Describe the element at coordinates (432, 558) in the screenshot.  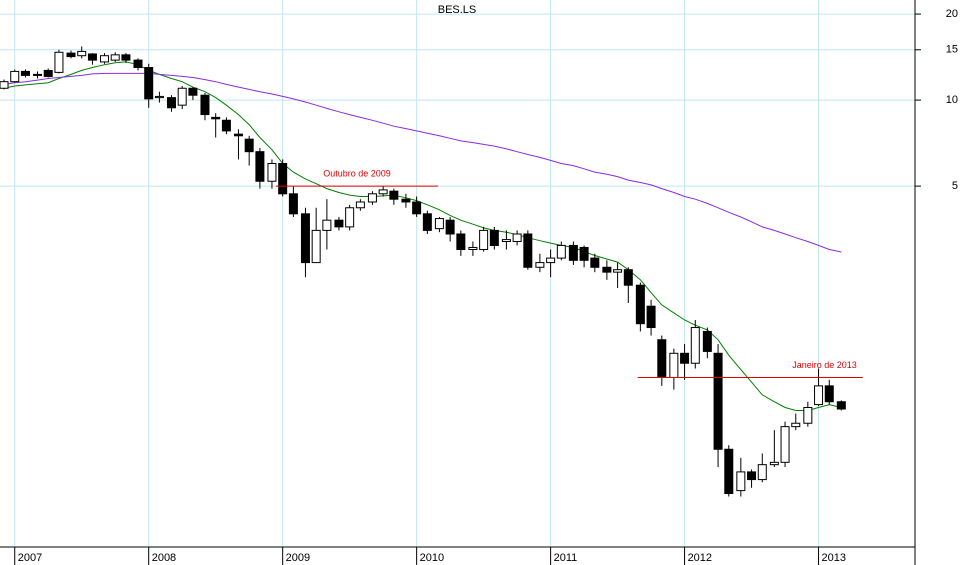
I see `x-tick-label: 2010` at that location.